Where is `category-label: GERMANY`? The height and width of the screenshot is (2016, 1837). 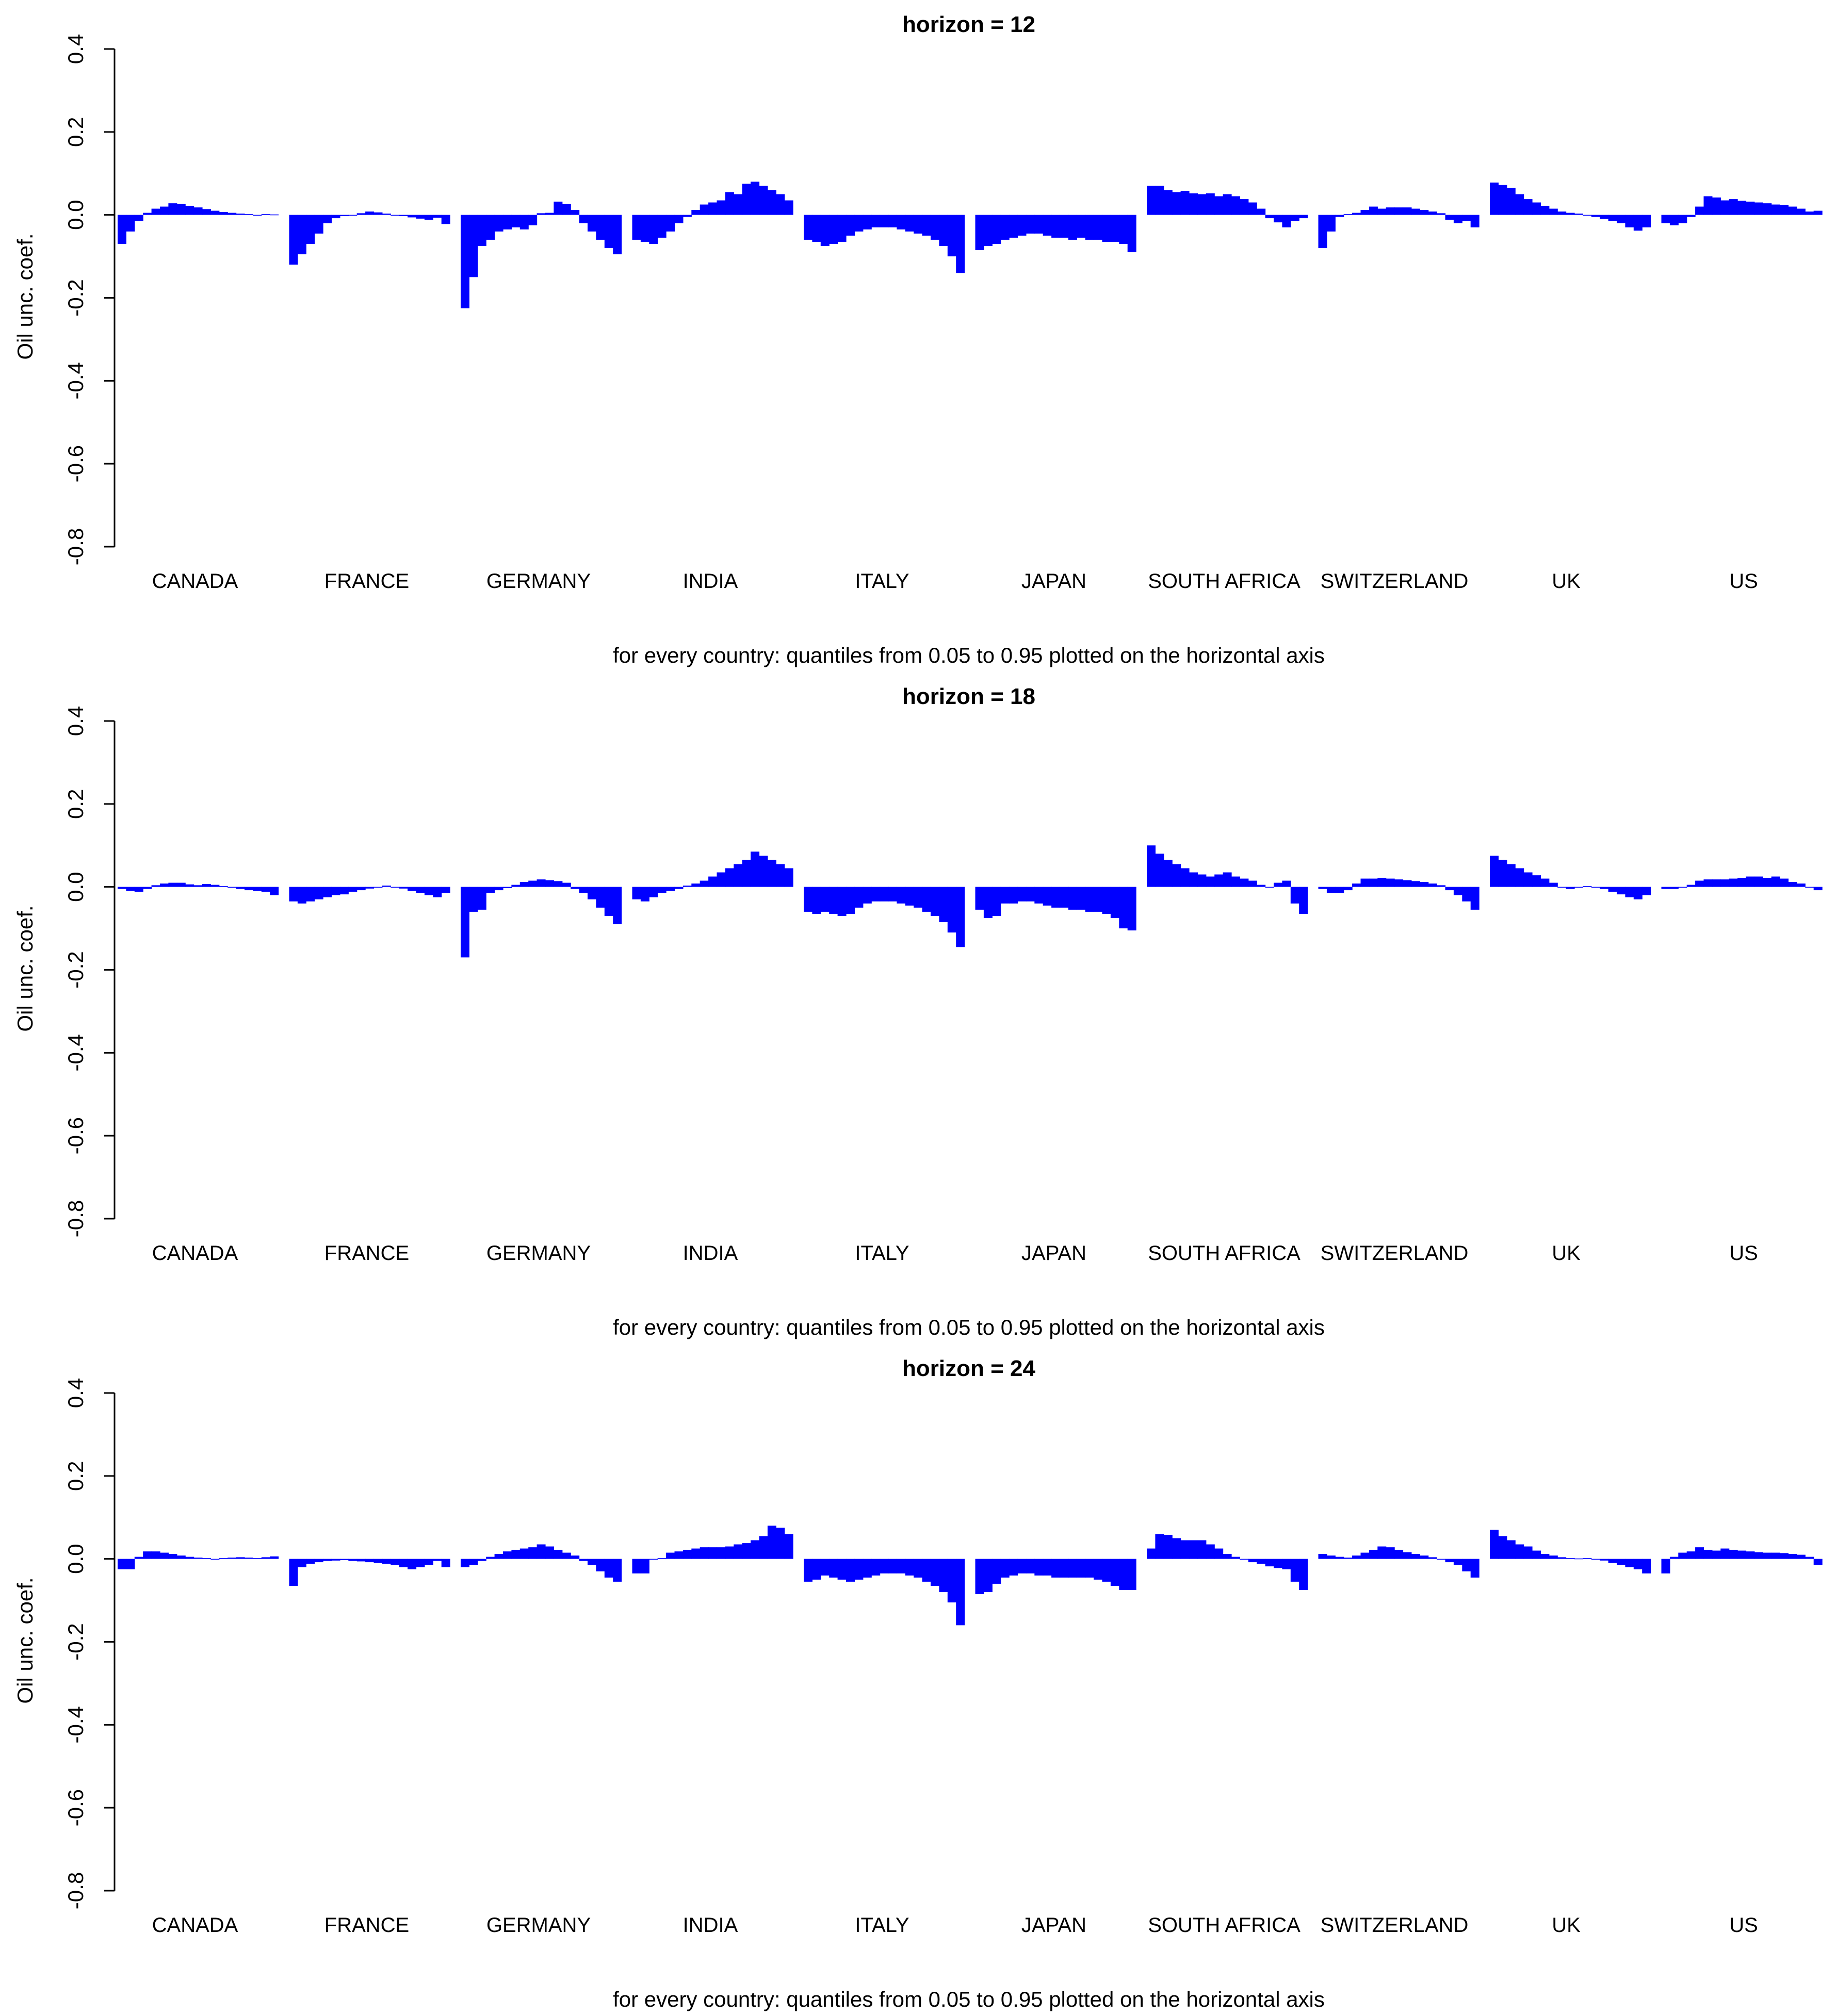
category-label: GERMANY is located at coordinates (538, 1925).